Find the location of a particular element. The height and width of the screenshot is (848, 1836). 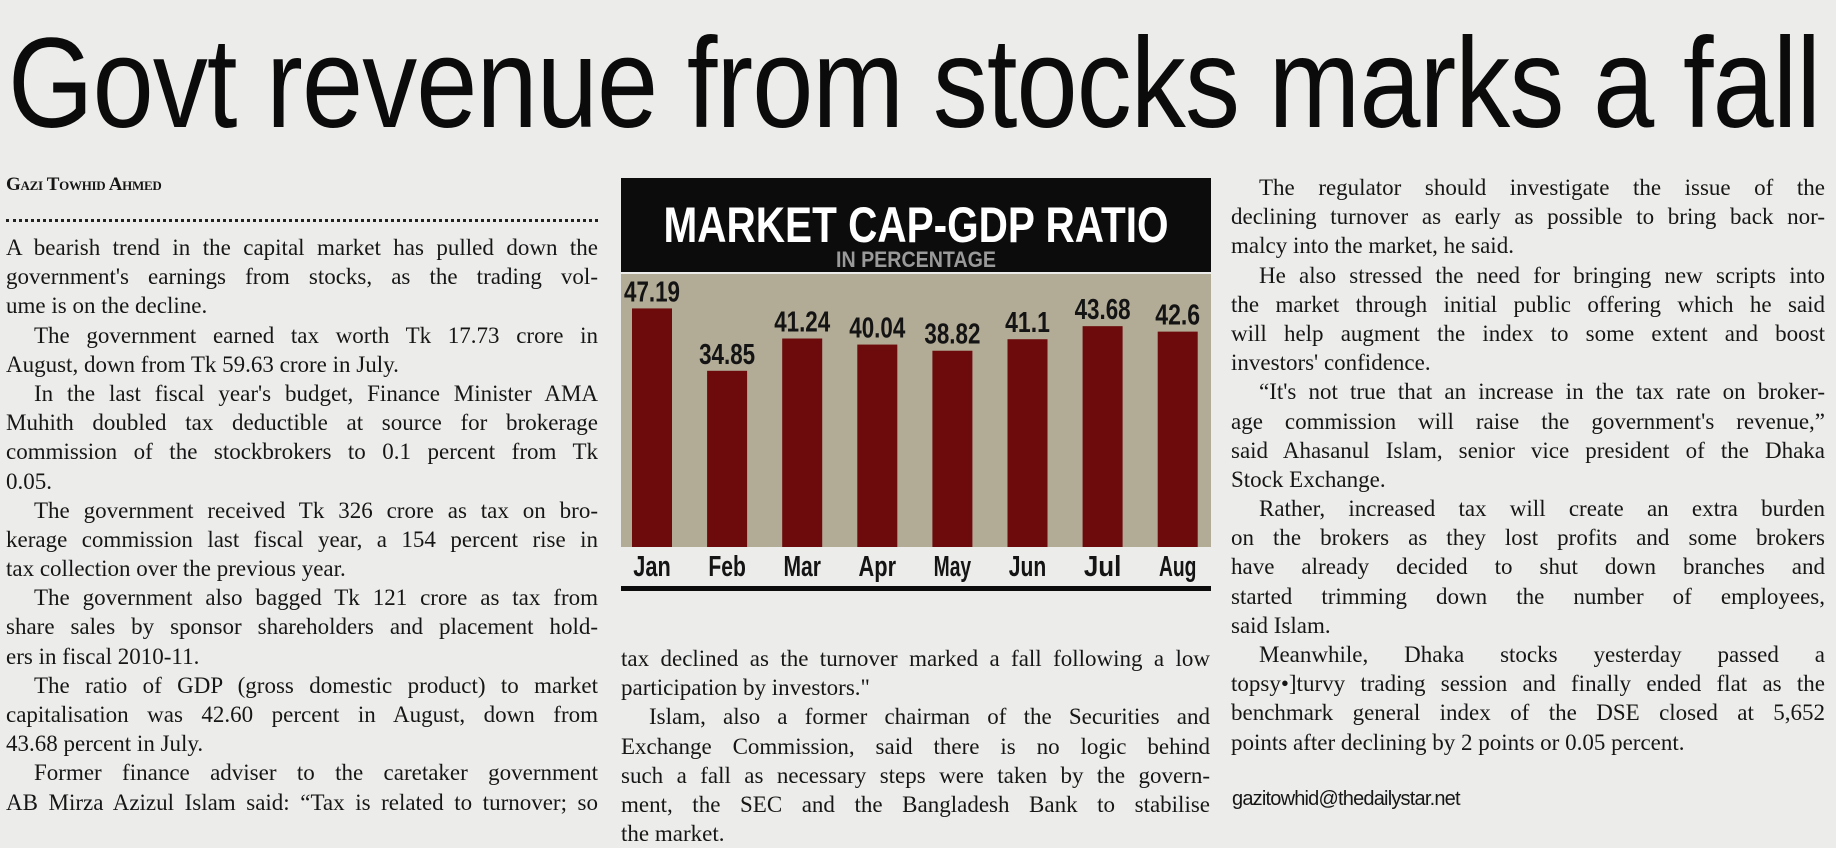

bar-may is located at coordinates (952, 448).